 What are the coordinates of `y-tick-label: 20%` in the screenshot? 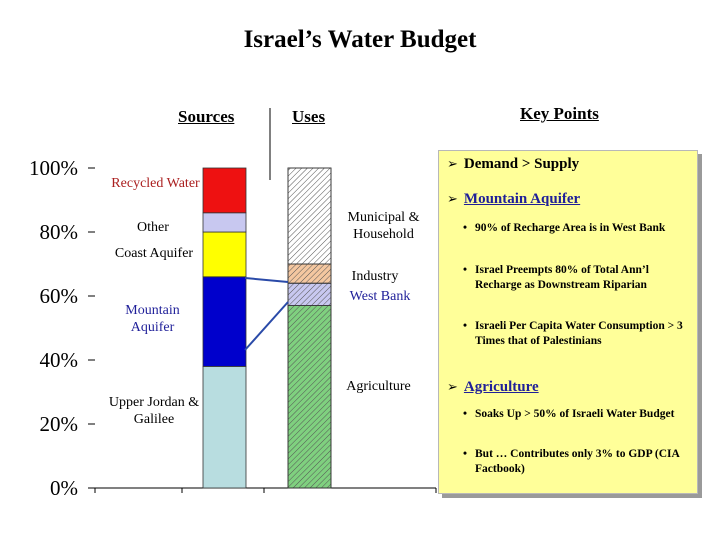 It's located at (59, 424).